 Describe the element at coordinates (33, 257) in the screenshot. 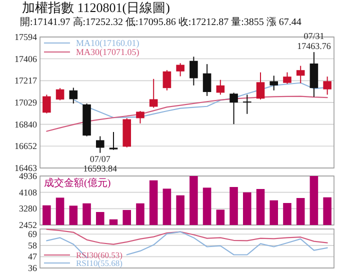

I see `y-tick-label: 47` at that location.